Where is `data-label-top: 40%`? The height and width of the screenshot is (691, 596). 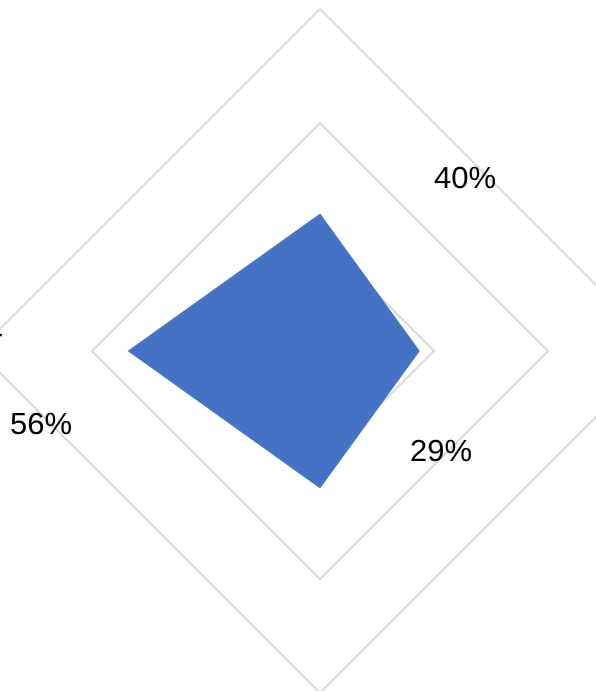 data-label-top: 40% is located at coordinates (465, 177).